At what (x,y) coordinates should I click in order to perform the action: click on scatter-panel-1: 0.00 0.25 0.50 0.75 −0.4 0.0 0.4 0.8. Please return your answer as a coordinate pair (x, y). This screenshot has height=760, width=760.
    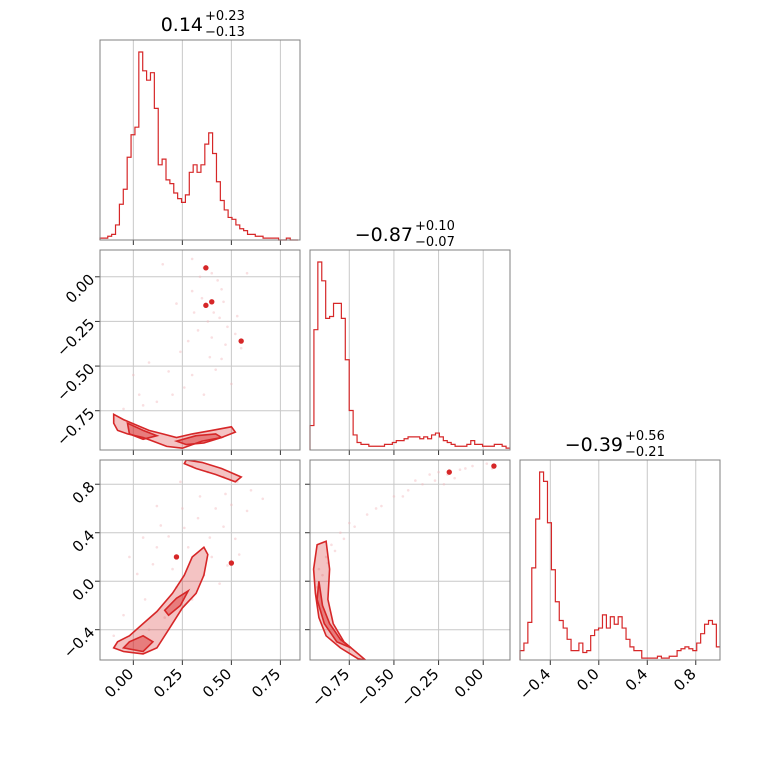
    Looking at the image, I should click on (180, 580).